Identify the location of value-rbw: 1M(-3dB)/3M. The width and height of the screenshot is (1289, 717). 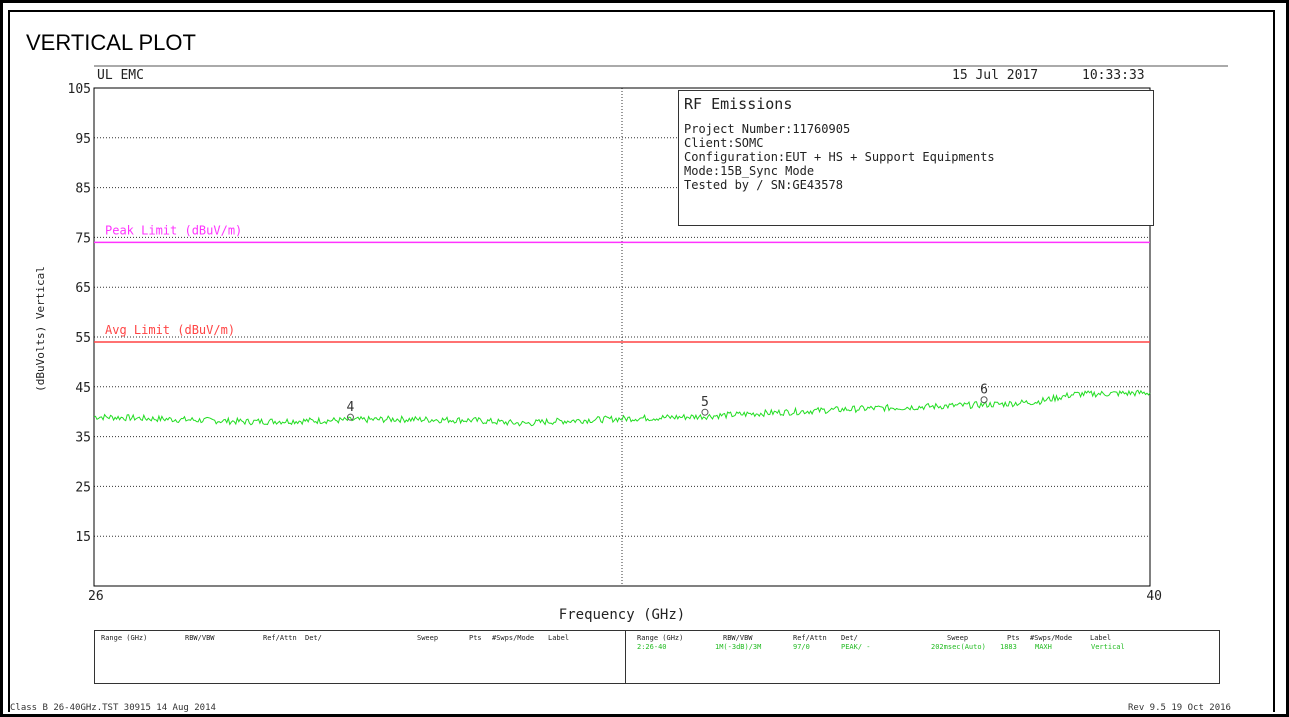
(738, 647).